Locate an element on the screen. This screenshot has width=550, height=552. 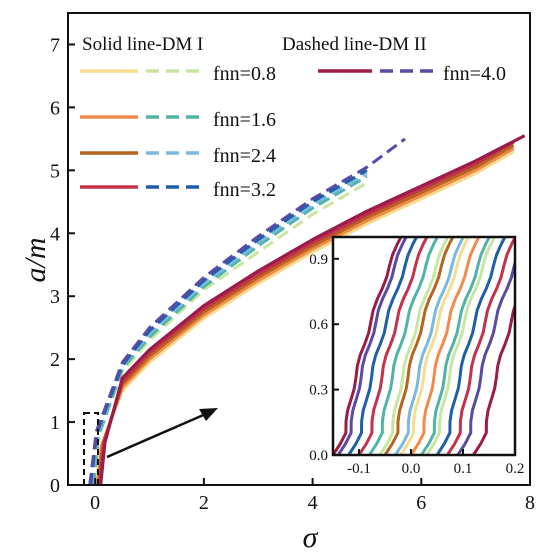
x-tick-label: 4 is located at coordinates (313, 503).